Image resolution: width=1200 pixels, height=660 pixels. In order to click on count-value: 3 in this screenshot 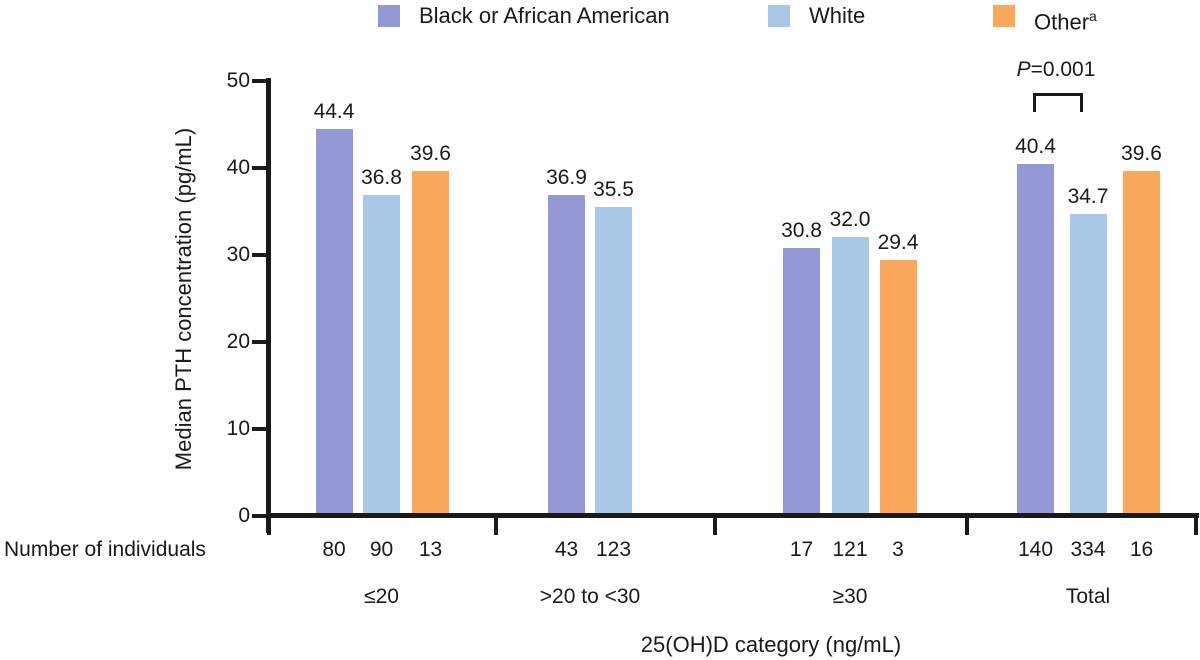, I will do `click(898, 549)`.